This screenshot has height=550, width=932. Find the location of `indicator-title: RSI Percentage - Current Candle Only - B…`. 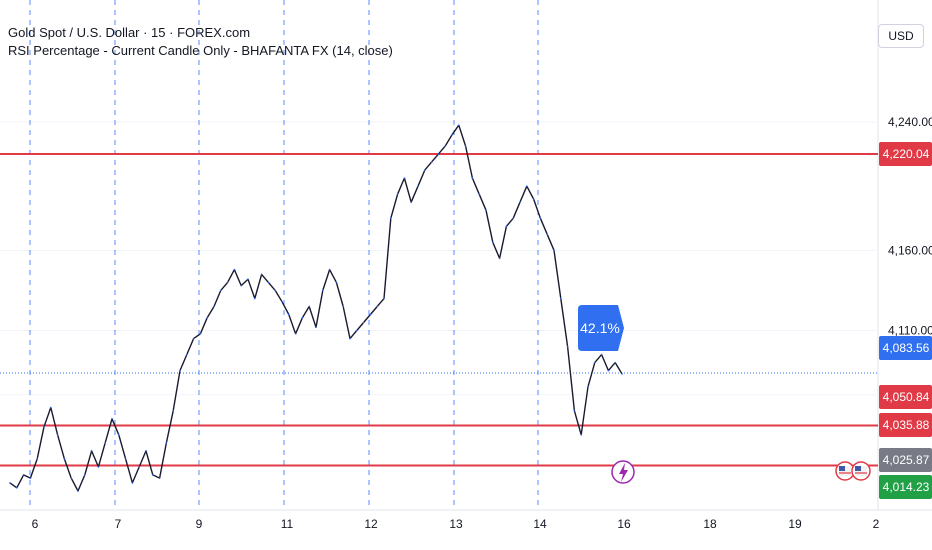

indicator-title: RSI Percentage - Current Candle Only - B… is located at coordinates (200, 50).